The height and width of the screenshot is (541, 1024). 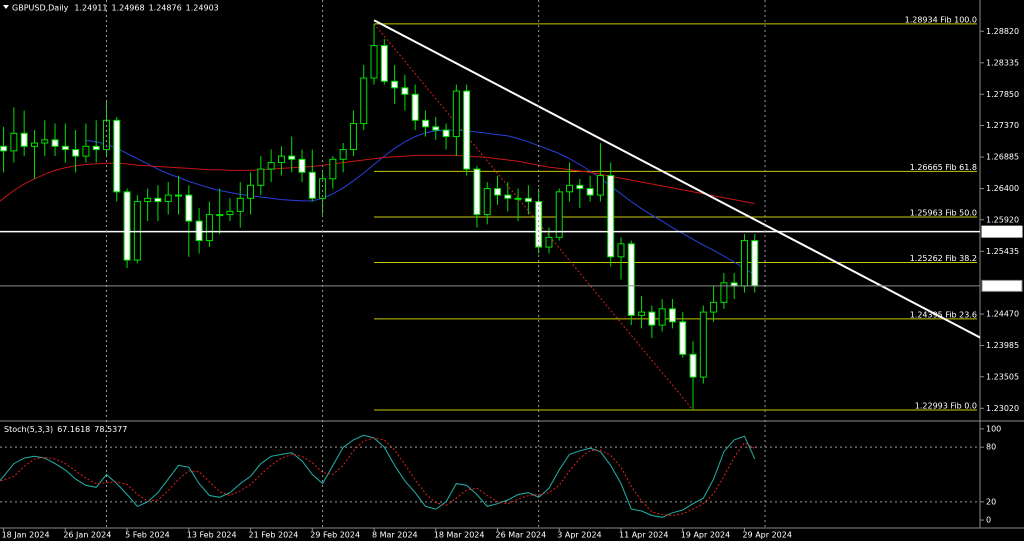 I want to click on fib-label: 1.26665 Fib 61.8, so click(x=943, y=167).